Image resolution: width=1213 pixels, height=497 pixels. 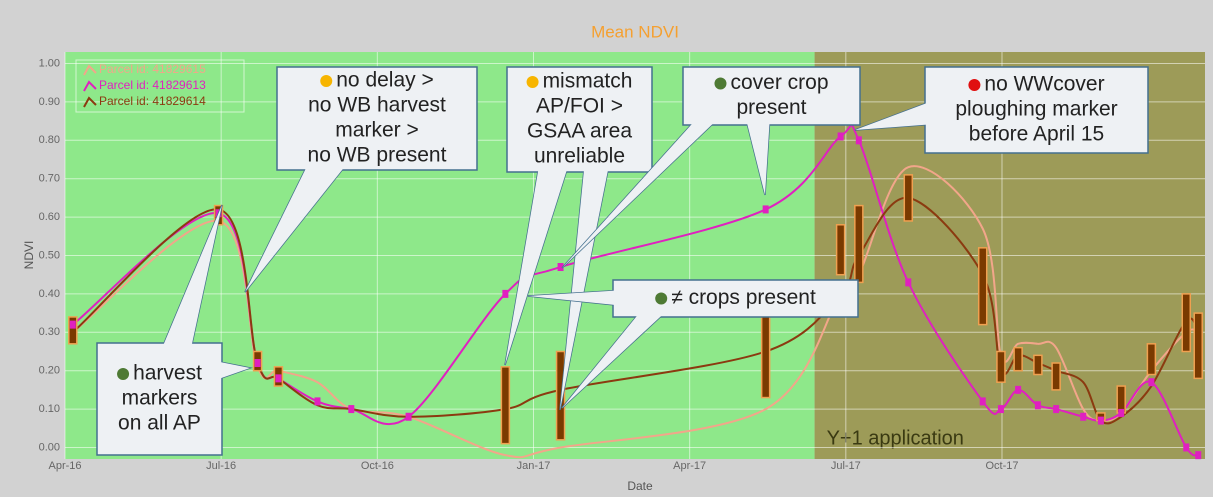 I want to click on y-tick-label: 1.00, so click(x=49, y=63).